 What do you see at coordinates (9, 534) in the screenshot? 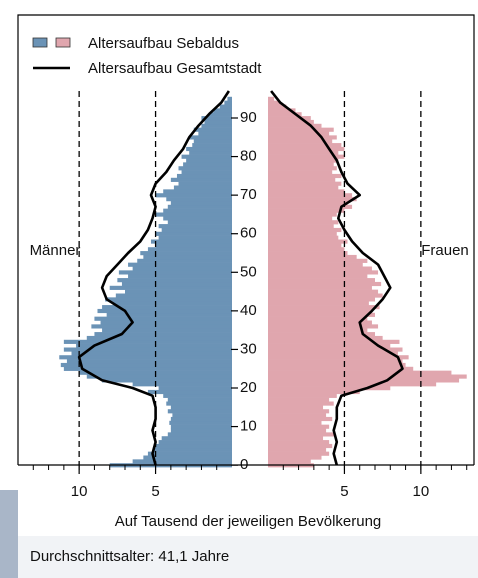
I see `side-strip` at bounding box center [9, 534].